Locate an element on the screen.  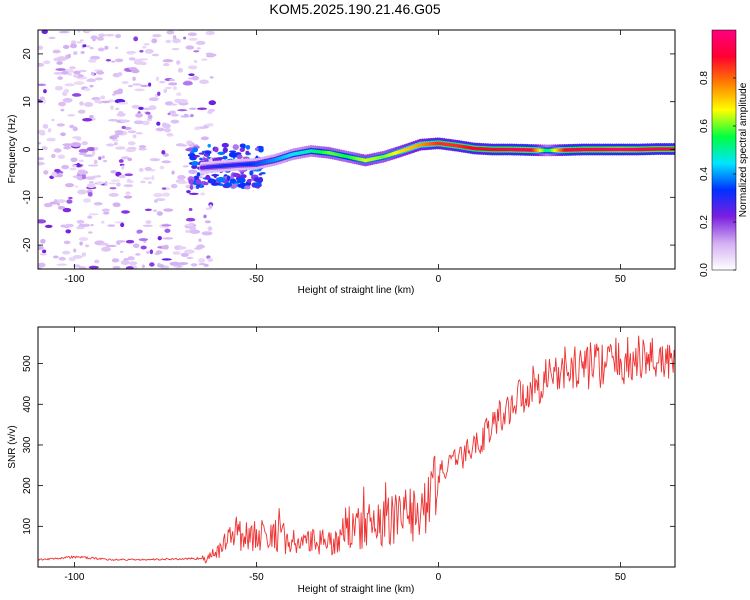
spectrogram-x-label: Height of straight line (km) is located at coordinates (356, 290).